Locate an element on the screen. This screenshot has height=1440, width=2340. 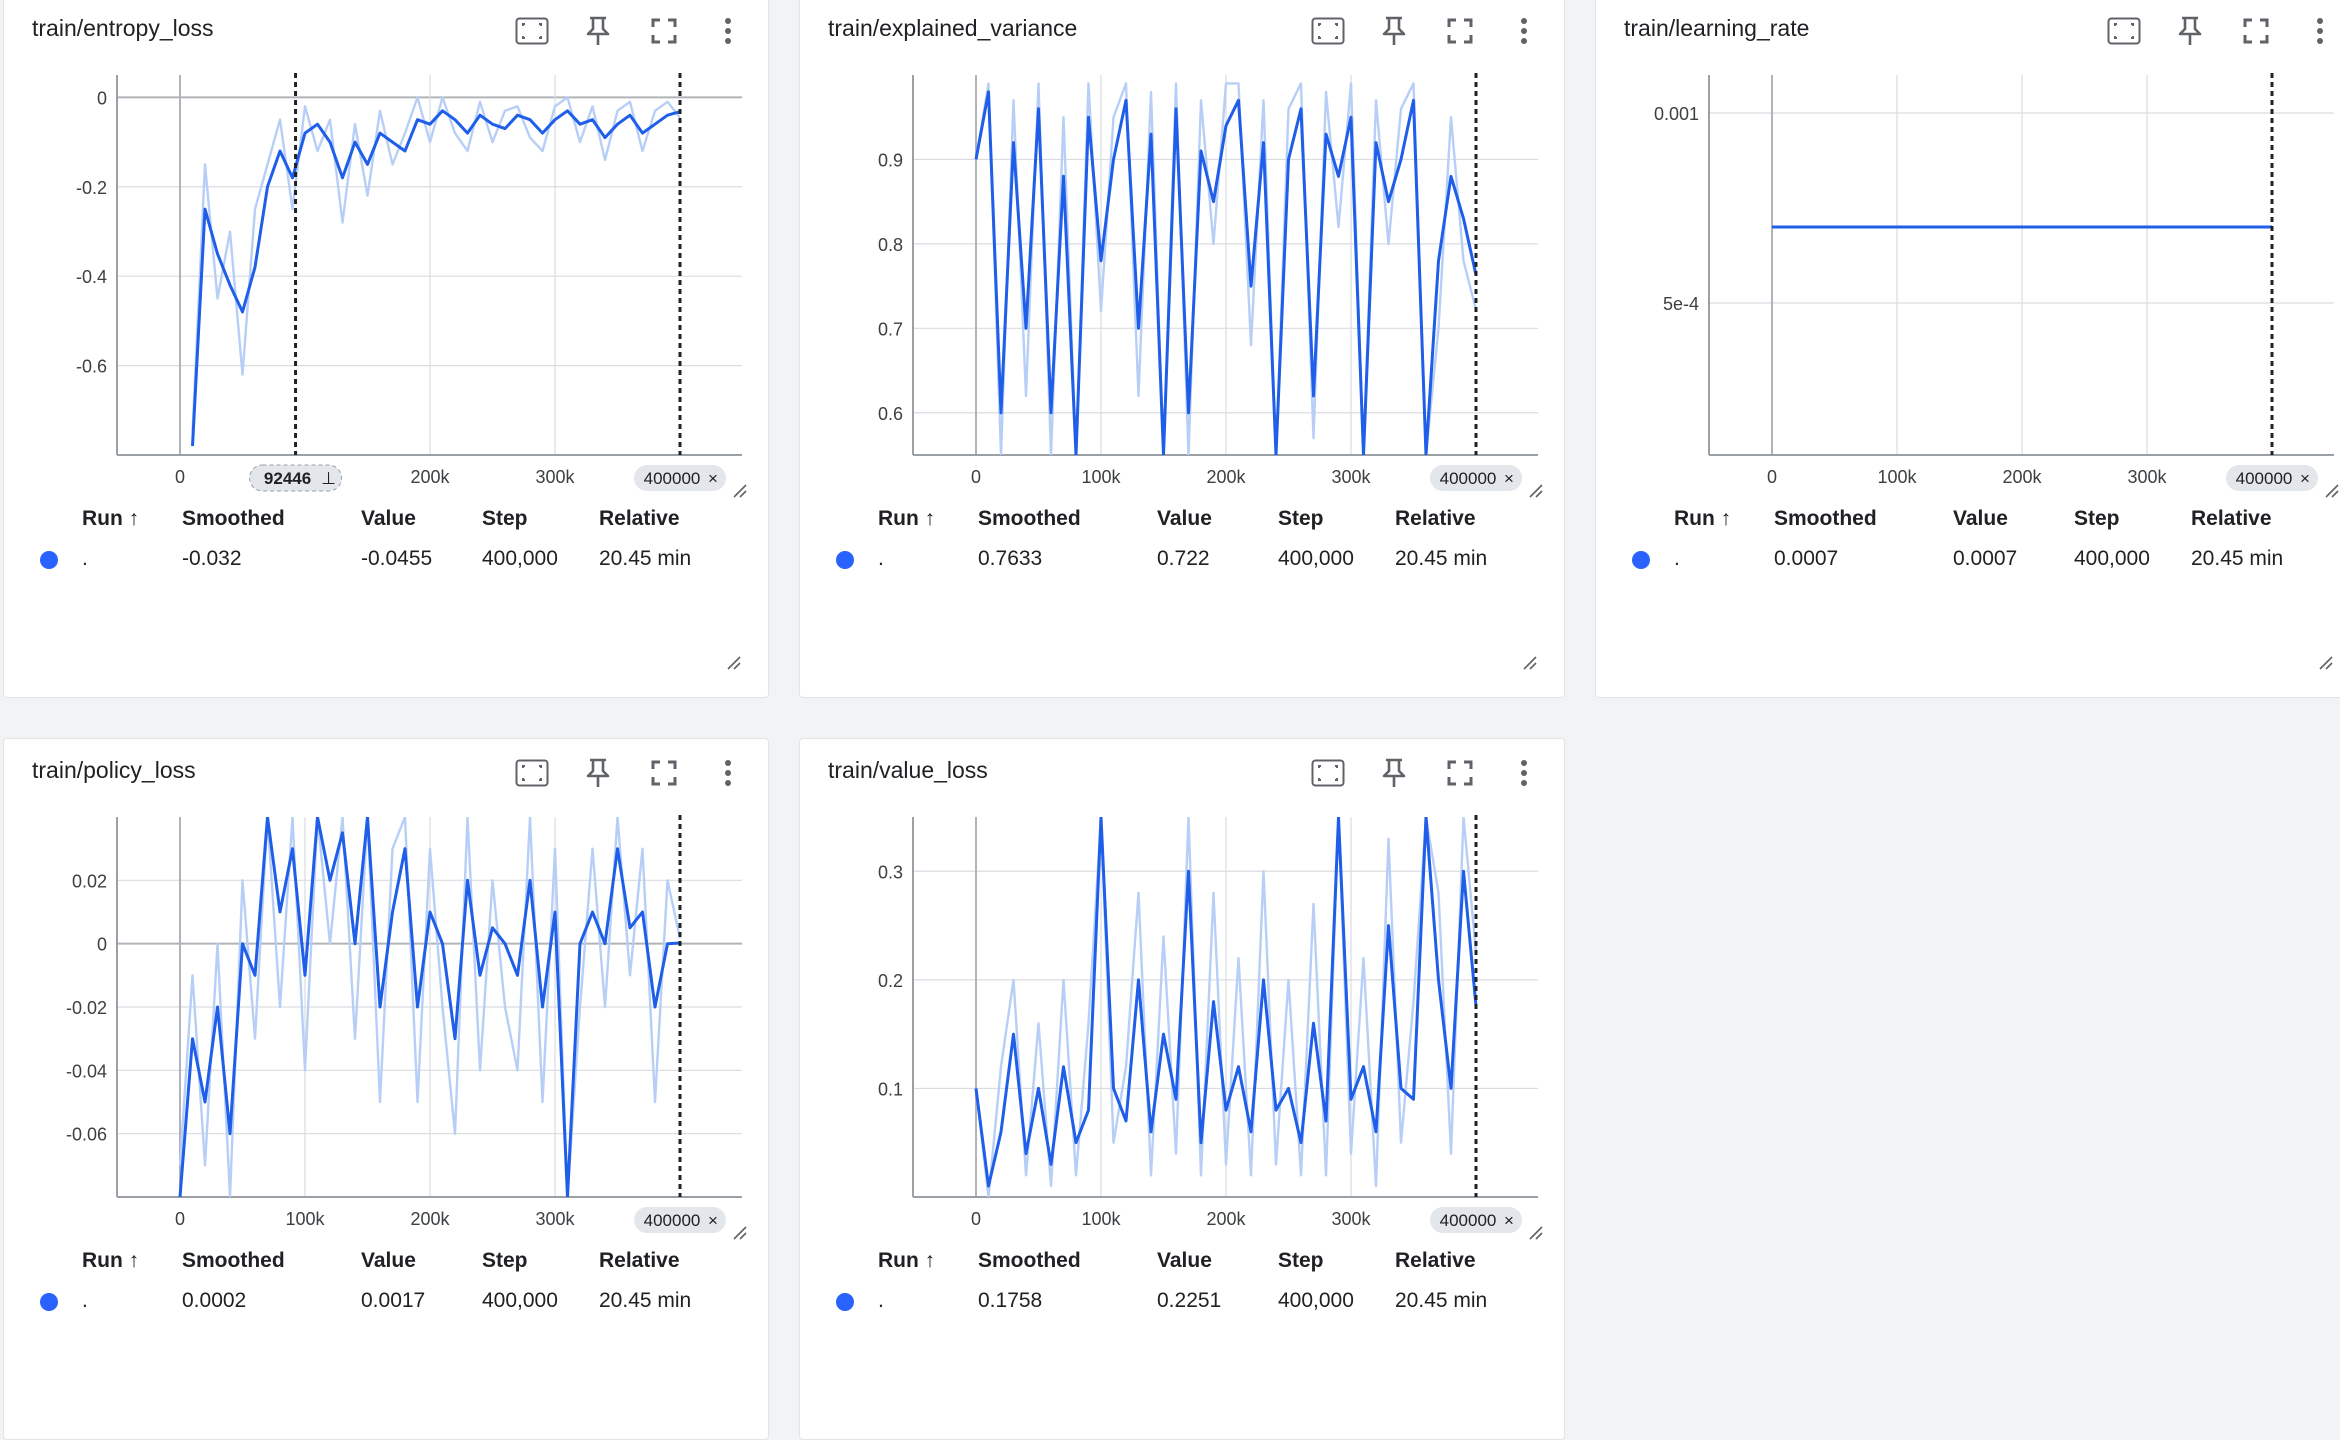
chart-plot: 0 -0.2 -0.4 -0.6 0 200k 300k 92446 ⊥ 400000 × is located at coordinates (386, 282).